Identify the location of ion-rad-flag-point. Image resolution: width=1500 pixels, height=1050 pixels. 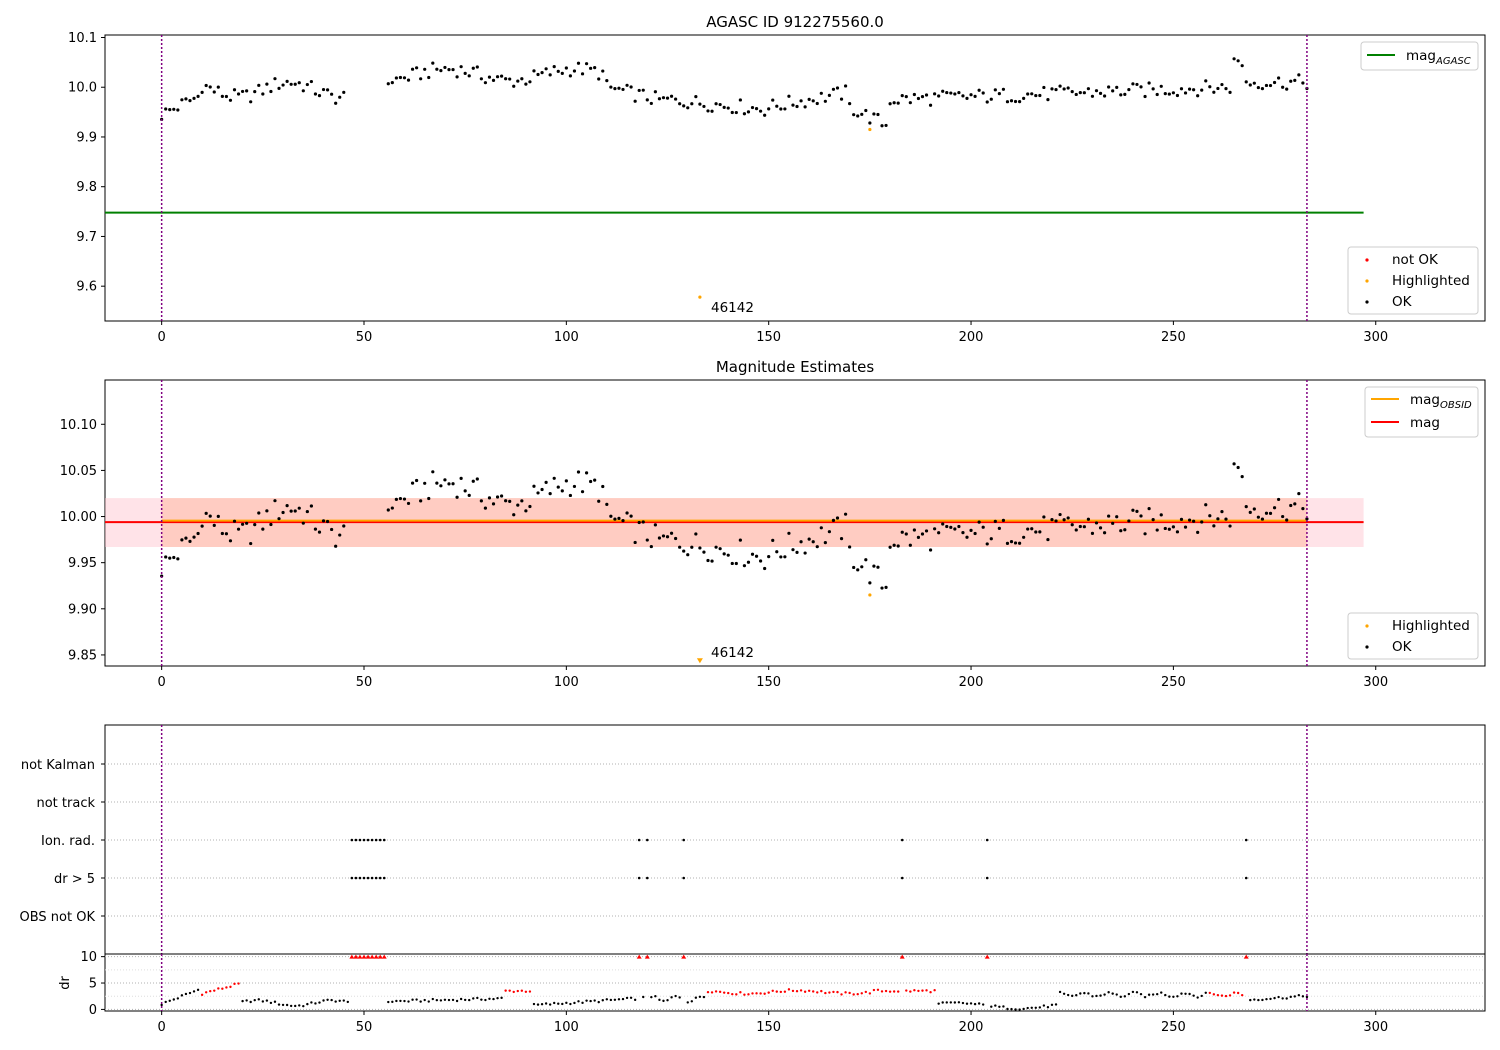
(360, 840).